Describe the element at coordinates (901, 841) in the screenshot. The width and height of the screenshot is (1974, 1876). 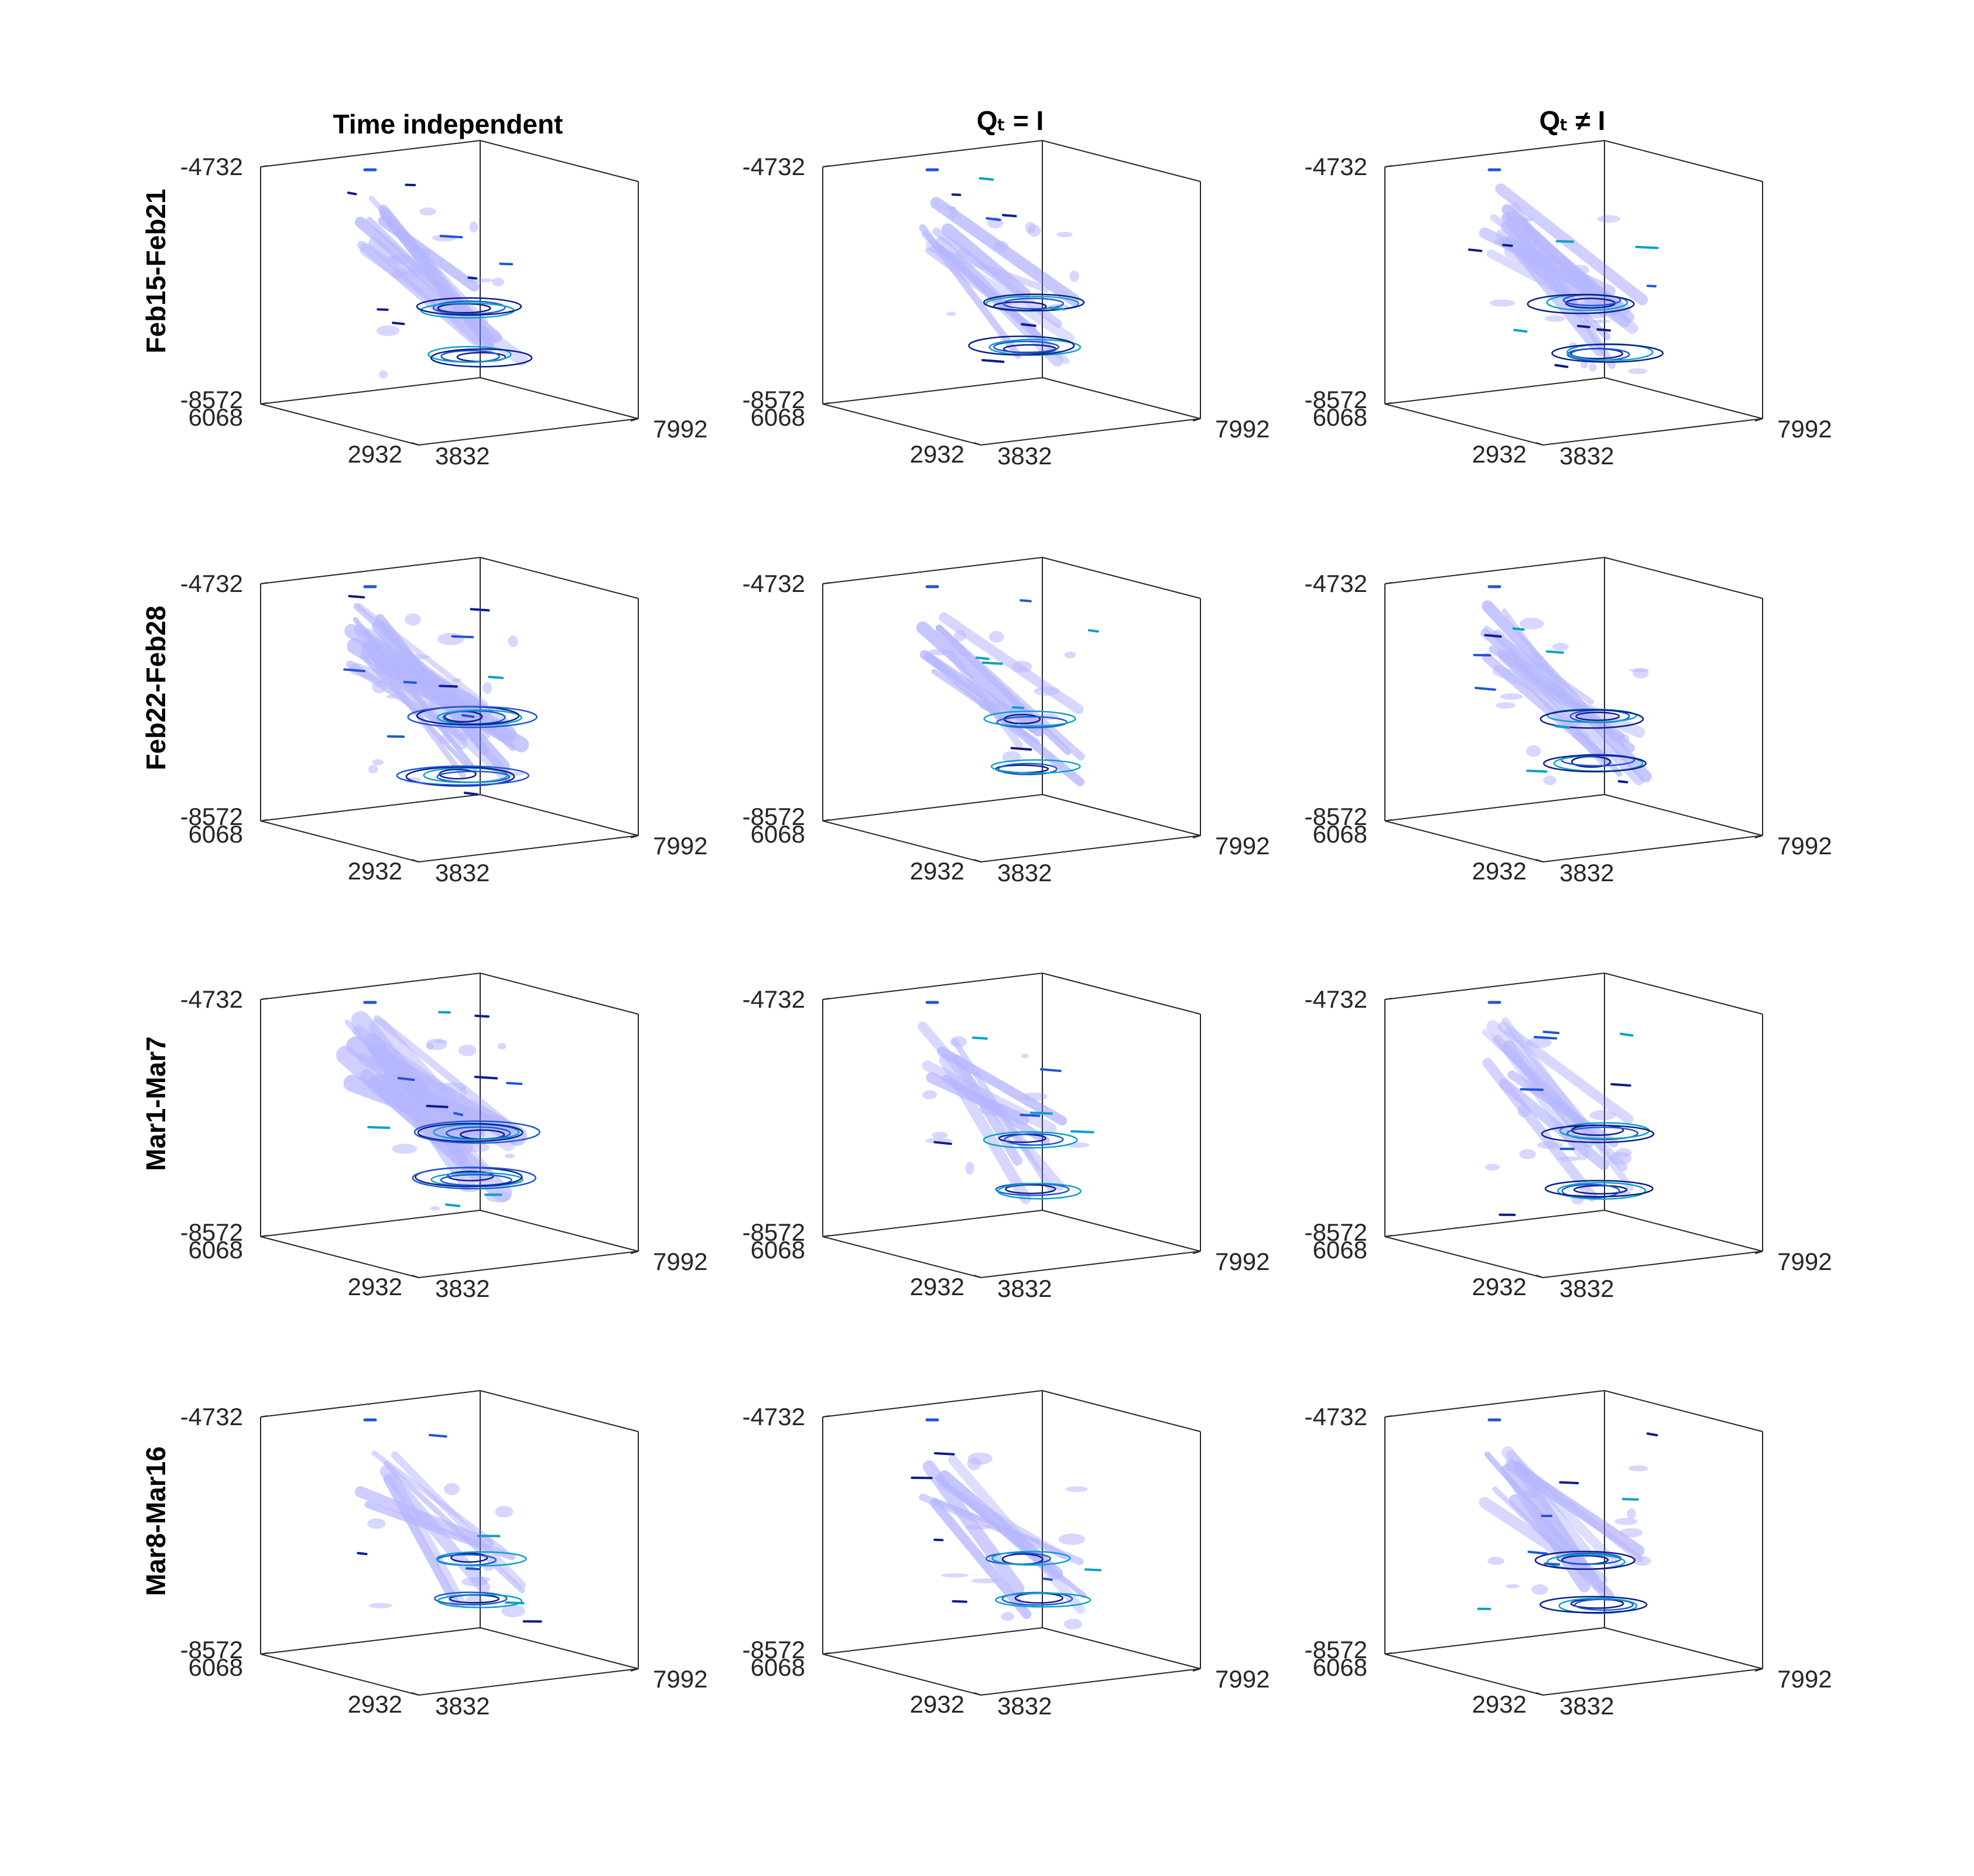
I see `x-axis-line` at that location.